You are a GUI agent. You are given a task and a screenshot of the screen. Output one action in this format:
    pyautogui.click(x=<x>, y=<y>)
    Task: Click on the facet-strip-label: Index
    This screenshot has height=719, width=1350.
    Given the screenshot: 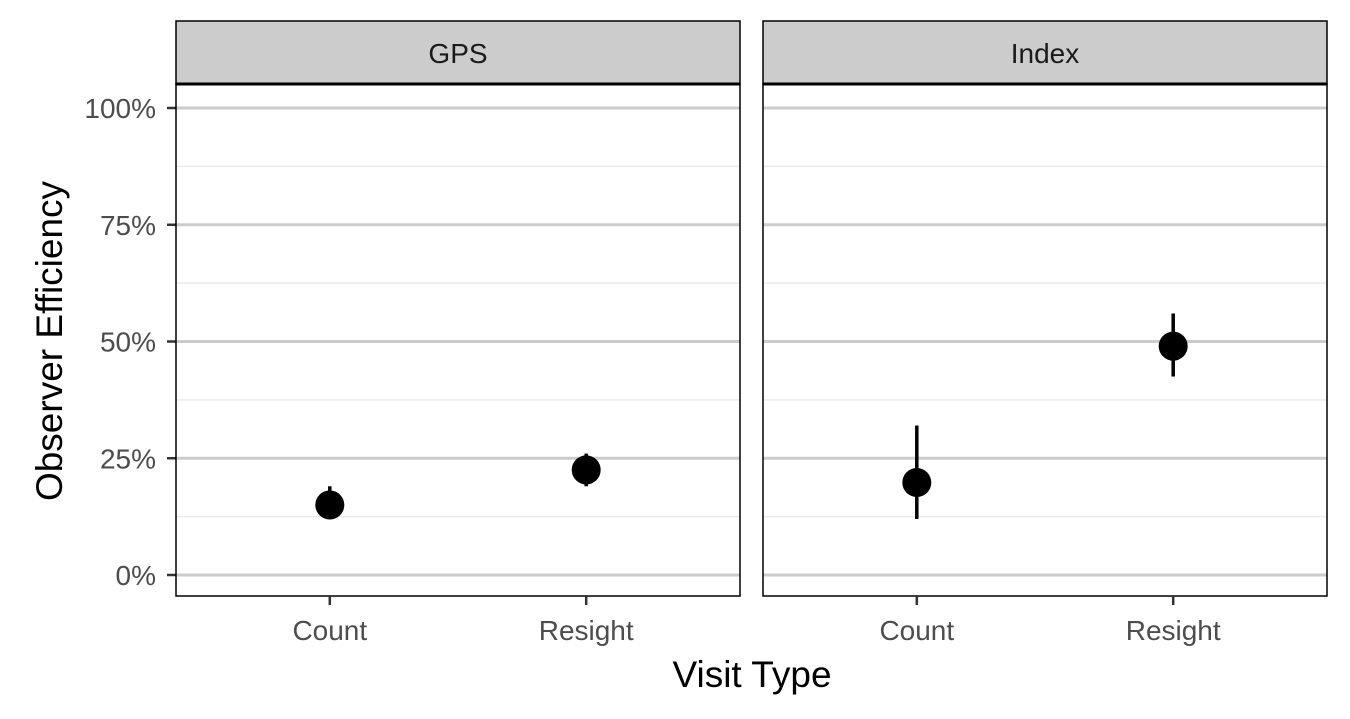 What is the action you would take?
    pyautogui.click(x=1045, y=53)
    